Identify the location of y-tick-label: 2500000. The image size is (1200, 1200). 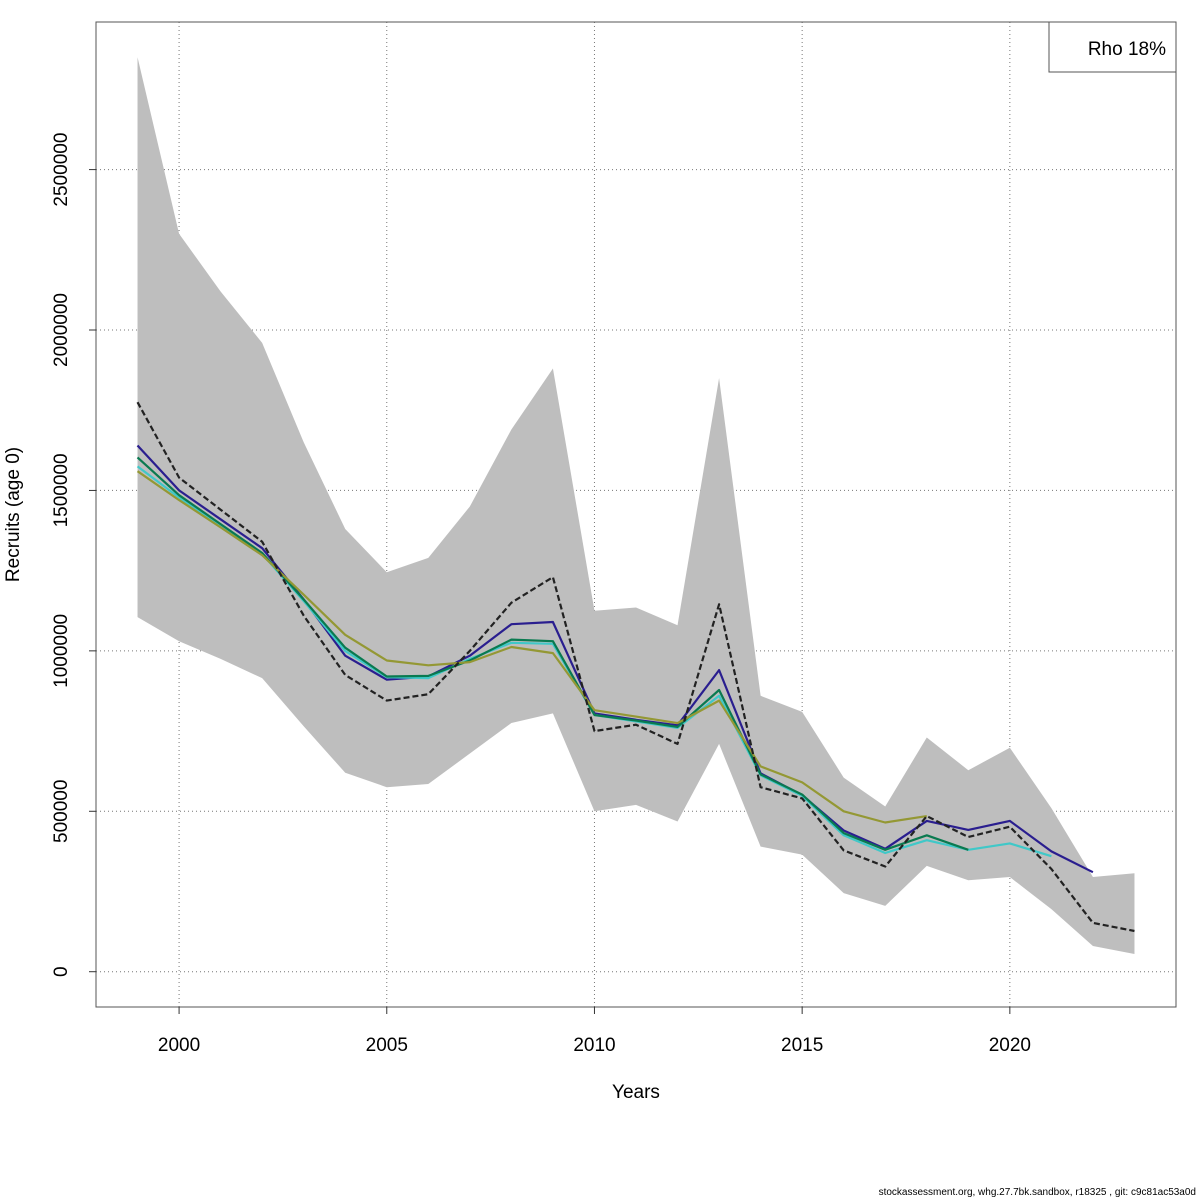
(61, 170).